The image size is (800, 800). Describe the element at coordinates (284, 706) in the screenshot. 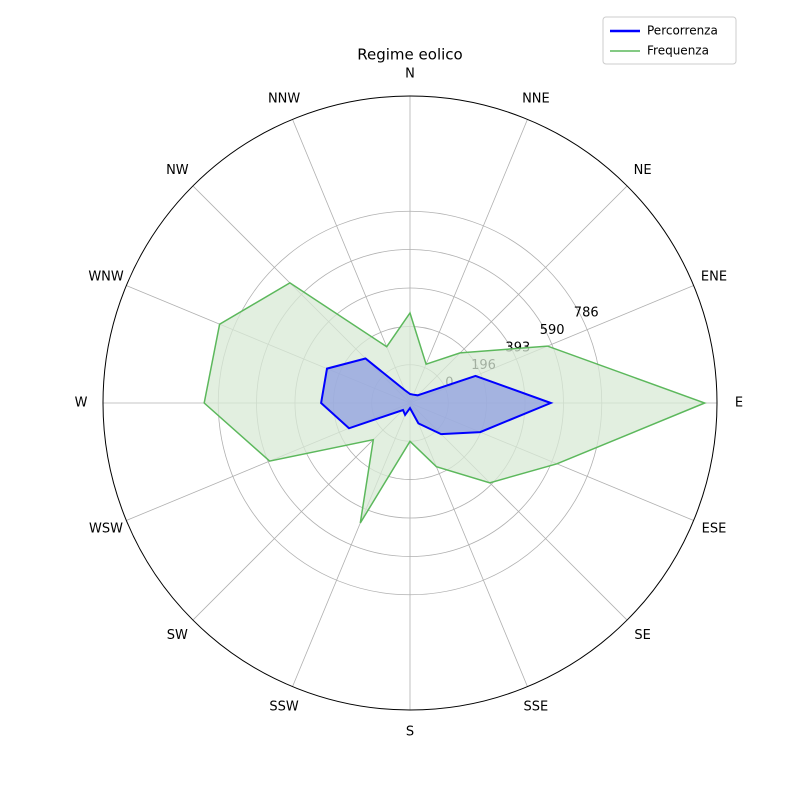

I see `angle-label: SSW` at that location.